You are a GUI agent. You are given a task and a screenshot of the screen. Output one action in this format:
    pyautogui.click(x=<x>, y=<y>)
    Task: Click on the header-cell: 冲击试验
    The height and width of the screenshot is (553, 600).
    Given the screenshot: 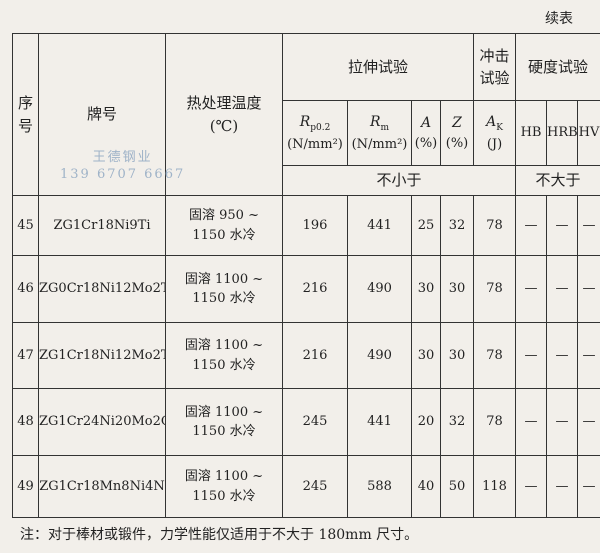 What is the action you would take?
    pyautogui.click(x=495, y=67)
    